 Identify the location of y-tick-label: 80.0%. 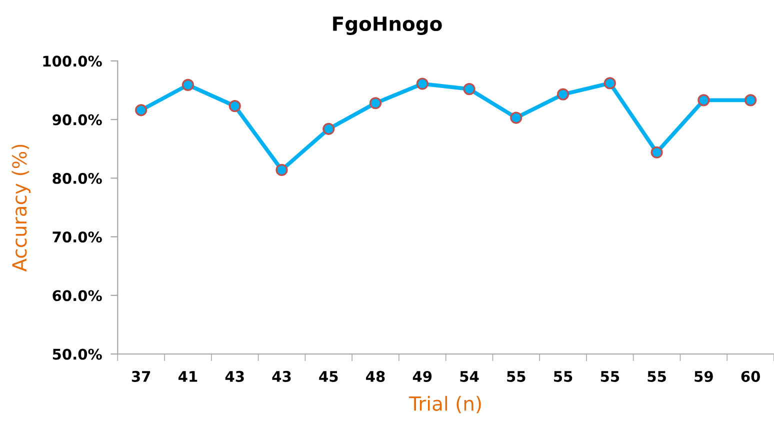
(77, 178).